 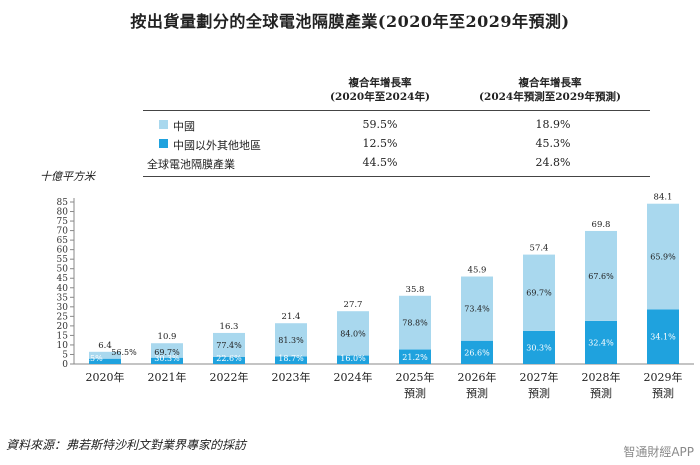 What do you see at coordinates (553, 124) in the screenshot?
I see `cagr-china-2024-2029: 18.9%` at bounding box center [553, 124].